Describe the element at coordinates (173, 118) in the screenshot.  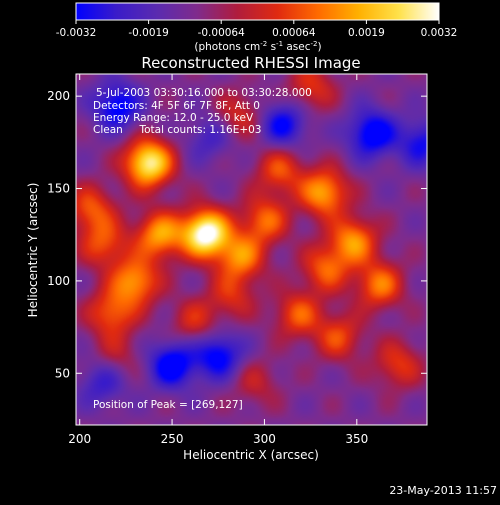
I see `annotation-energy: Energy Range: 12.0 - 25.0 keV` at that location.